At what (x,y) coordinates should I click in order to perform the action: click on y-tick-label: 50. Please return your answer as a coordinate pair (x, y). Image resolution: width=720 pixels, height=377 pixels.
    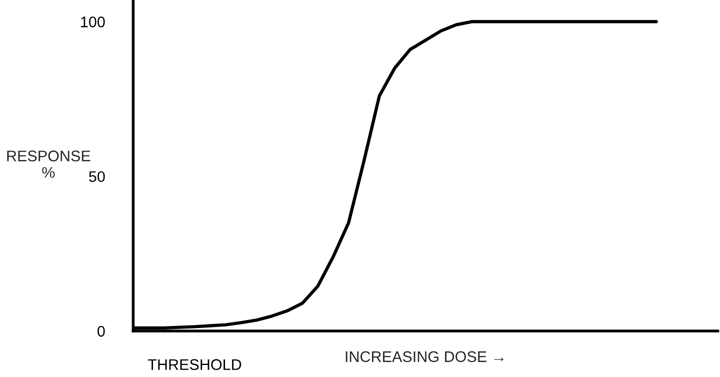
    Looking at the image, I should click on (97, 176).